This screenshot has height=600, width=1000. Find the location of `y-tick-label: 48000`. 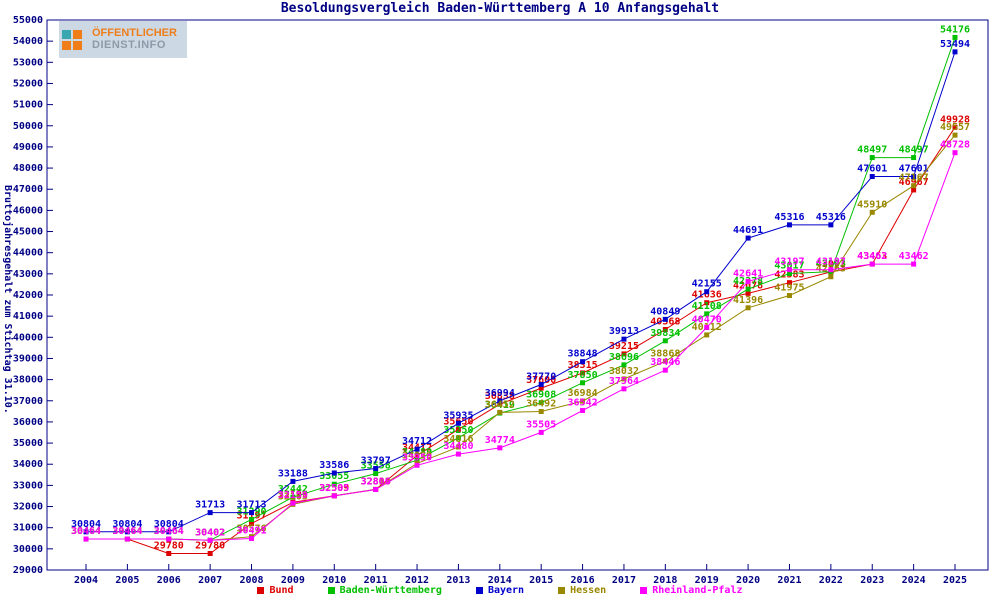

y-tick-label: 48000 is located at coordinates (28, 168).